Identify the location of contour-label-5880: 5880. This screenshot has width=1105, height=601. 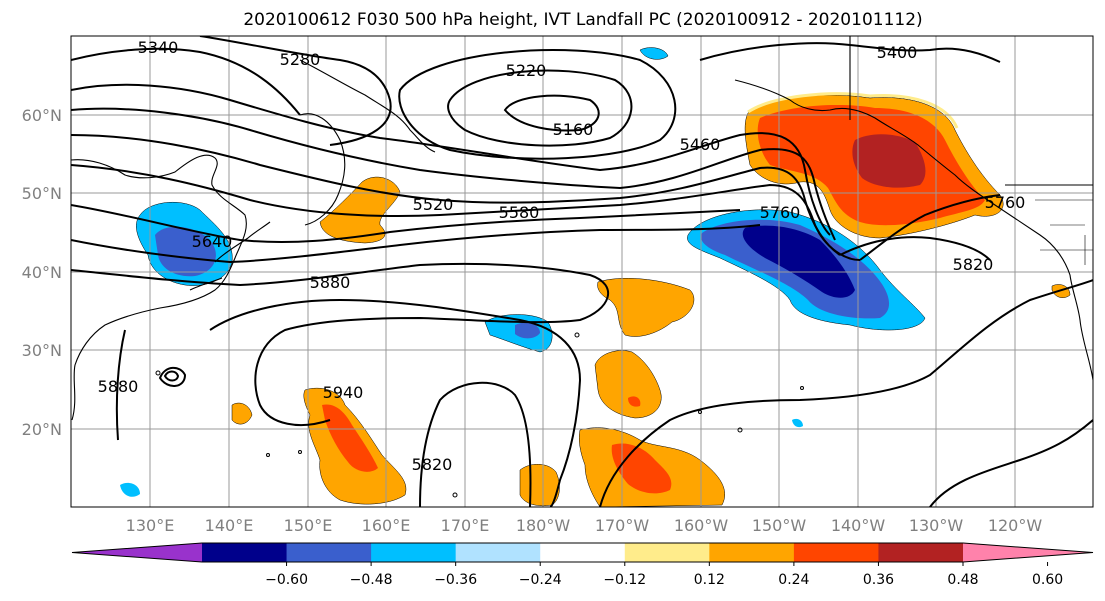
(330, 282).